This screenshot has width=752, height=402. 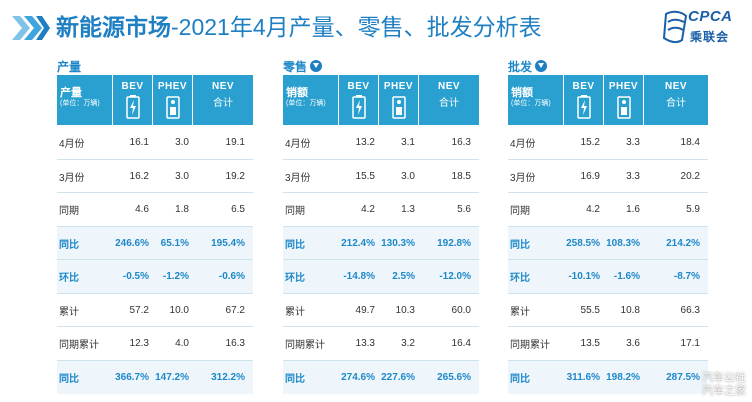 I want to click on phev-value: 3.3, so click(x=633, y=176).